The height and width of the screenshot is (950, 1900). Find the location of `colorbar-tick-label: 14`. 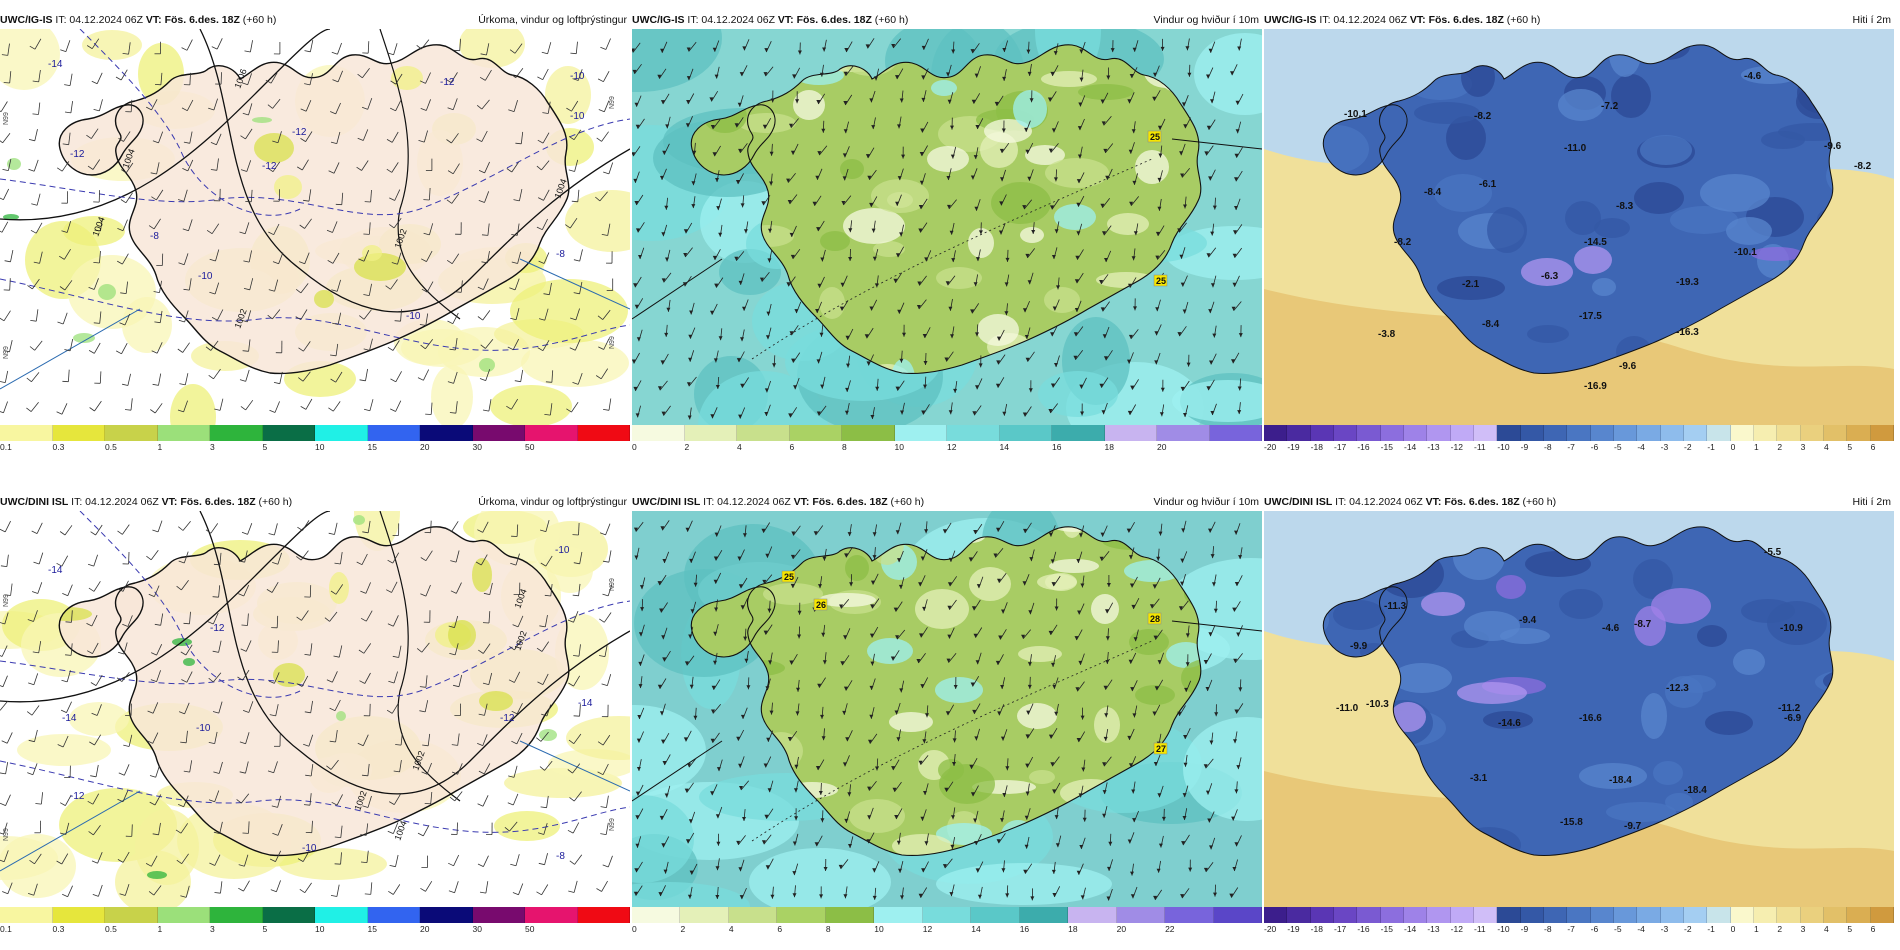

colorbar-tick-label: 14 is located at coordinates (976, 929).